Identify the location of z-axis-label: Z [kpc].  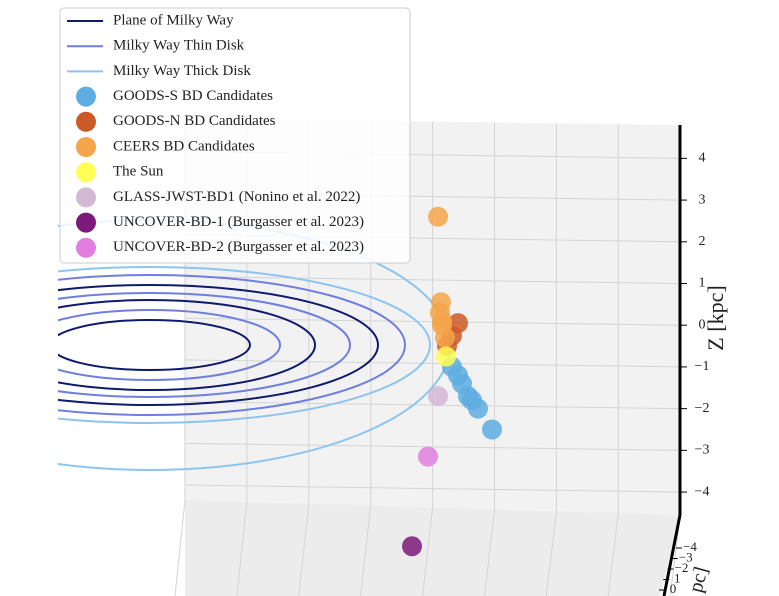
(715, 317).